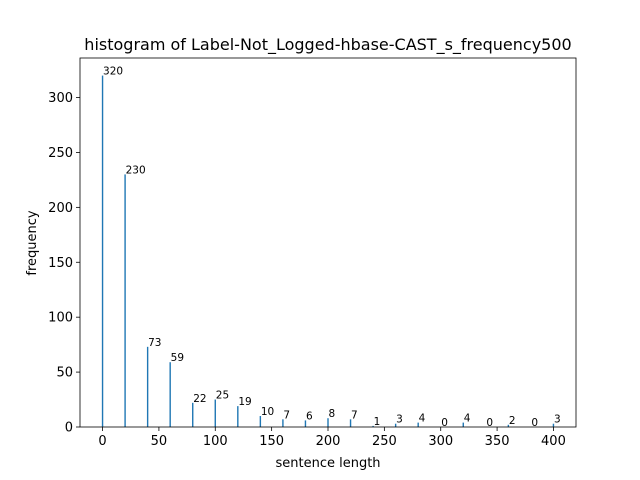 The height and width of the screenshot is (480, 640). Describe the element at coordinates (136, 170) in the screenshot. I see `data-label: 230` at that location.